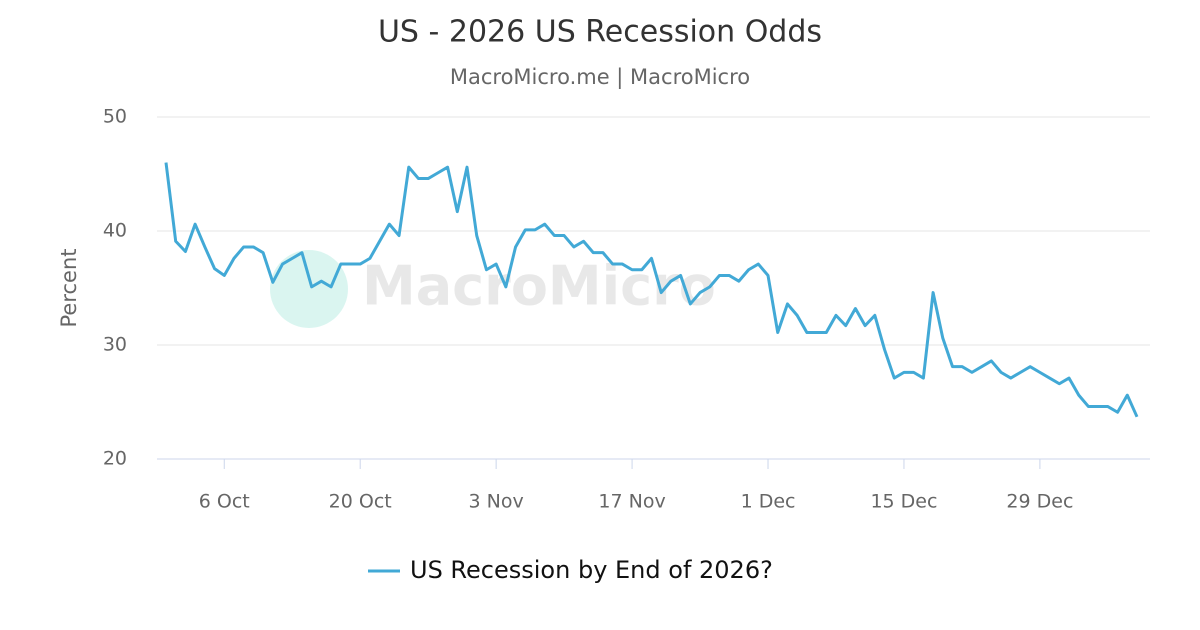 The width and height of the screenshot is (1200, 630). I want to click on x-tick-label: 17 Nov, so click(631, 502).